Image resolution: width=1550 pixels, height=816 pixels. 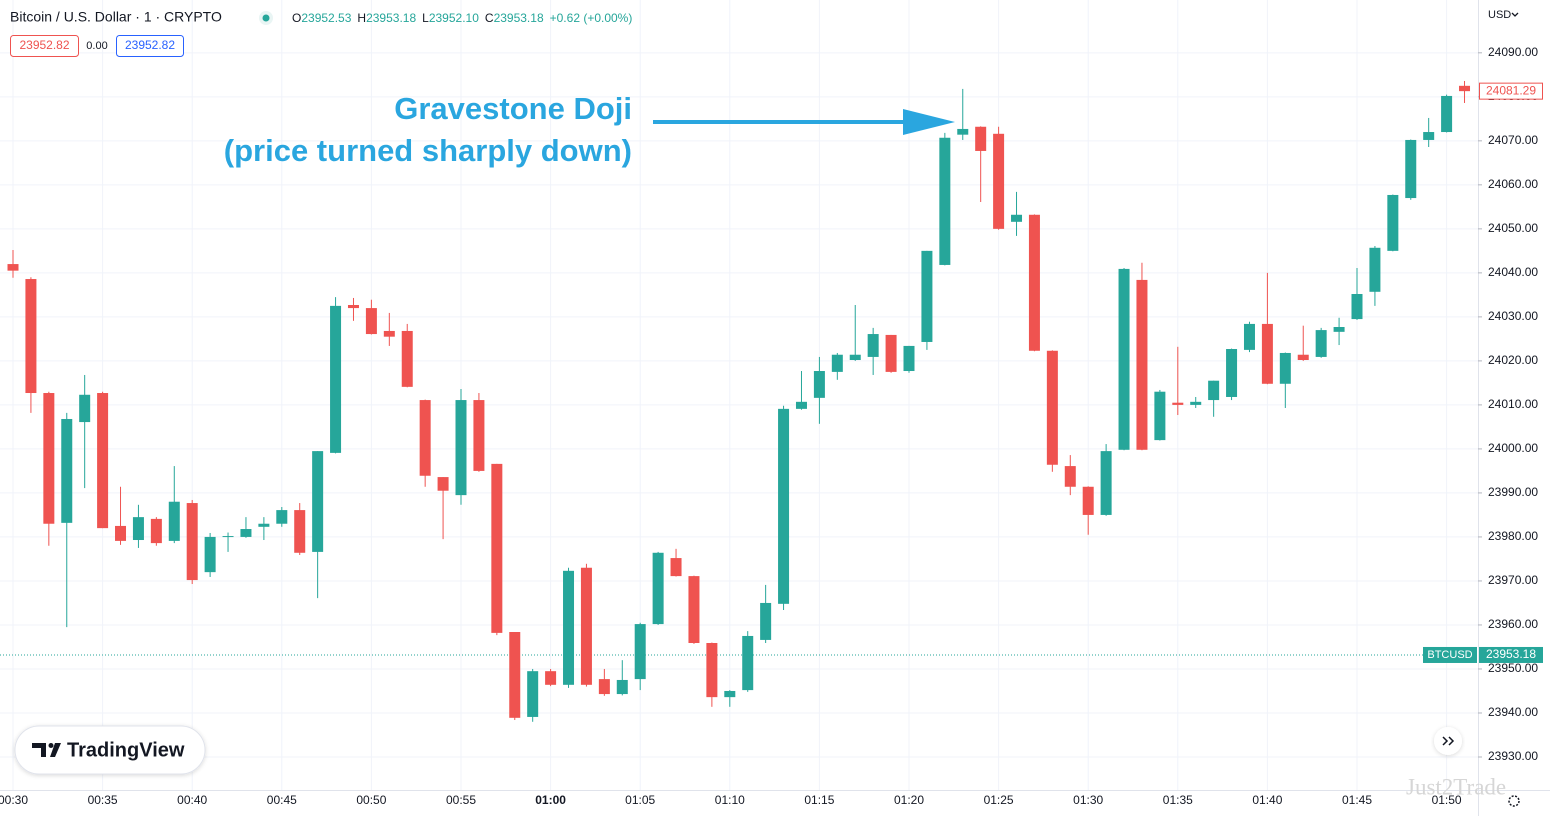 I want to click on last-price-tag, so click(x=1511, y=91).